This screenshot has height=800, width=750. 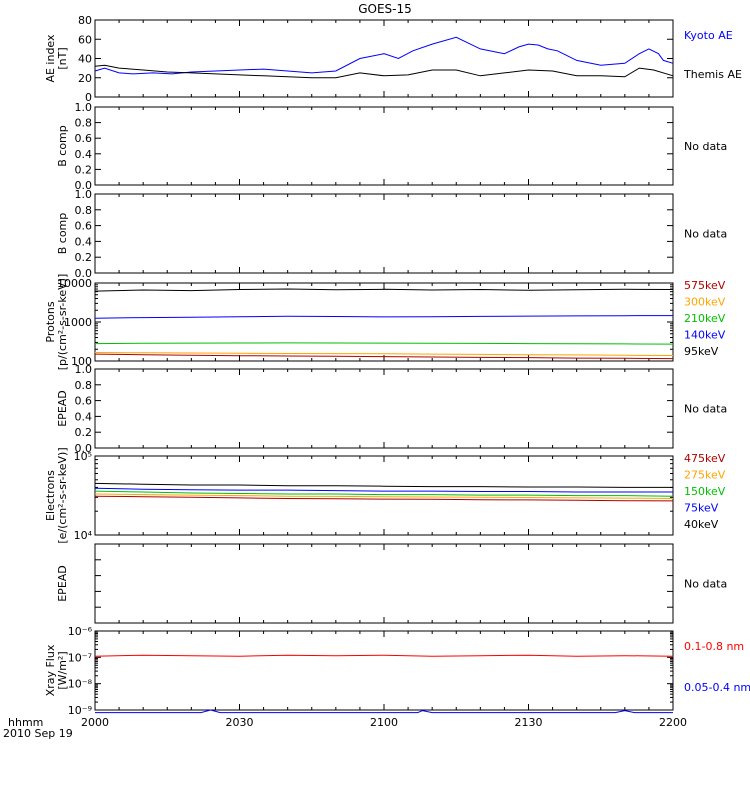 I want to click on y-axis-label: Xray Flux, so click(x=50, y=670).